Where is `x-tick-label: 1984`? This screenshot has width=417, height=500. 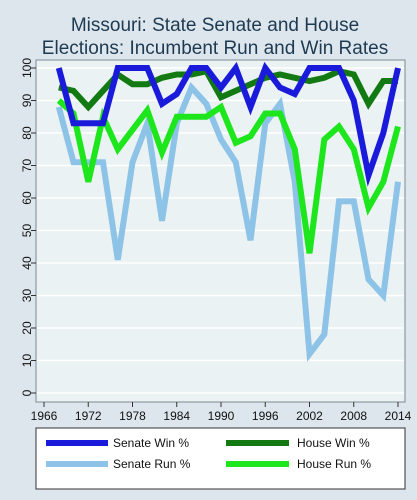
x-tick-label: 1984 is located at coordinates (176, 416).